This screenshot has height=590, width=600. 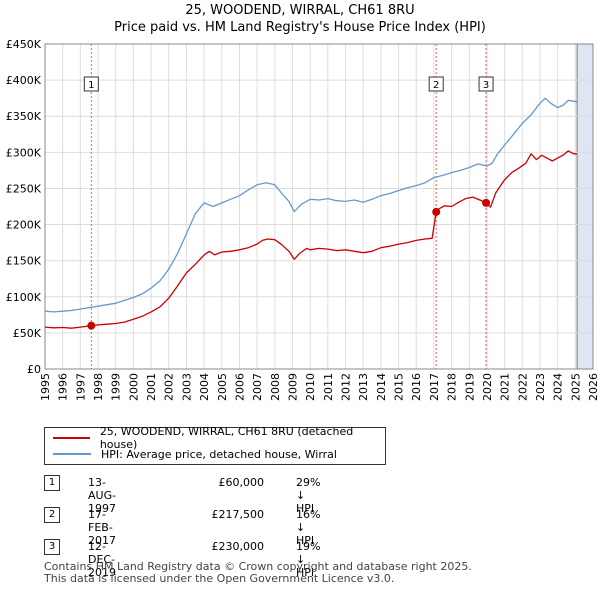 What do you see at coordinates (593, 387) in the screenshot?
I see `x-tick-label: 2026` at bounding box center [593, 387].